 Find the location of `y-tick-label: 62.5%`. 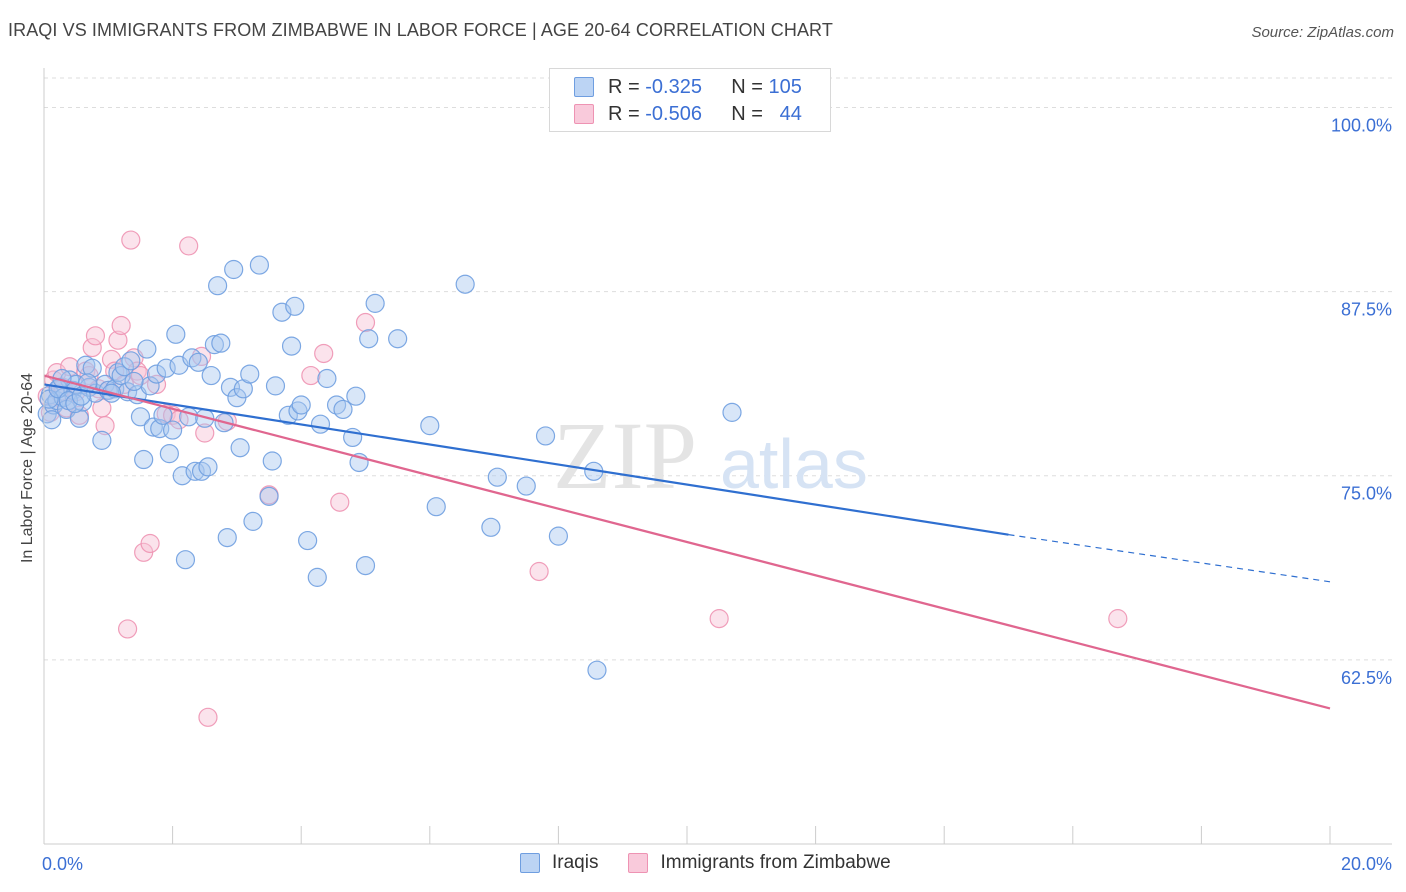

y-tick-label: 62.5% is located at coordinates (1366, 678).